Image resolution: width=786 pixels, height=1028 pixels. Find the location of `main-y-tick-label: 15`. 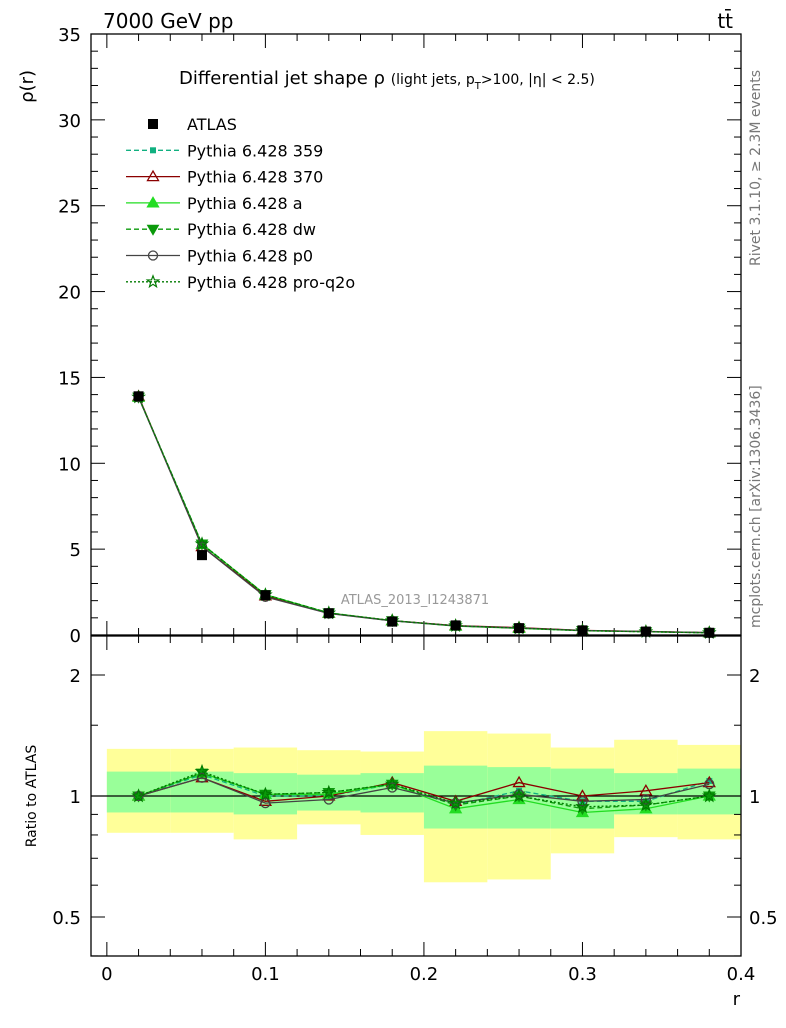

main-y-tick-label: 15 is located at coordinates (69, 378).